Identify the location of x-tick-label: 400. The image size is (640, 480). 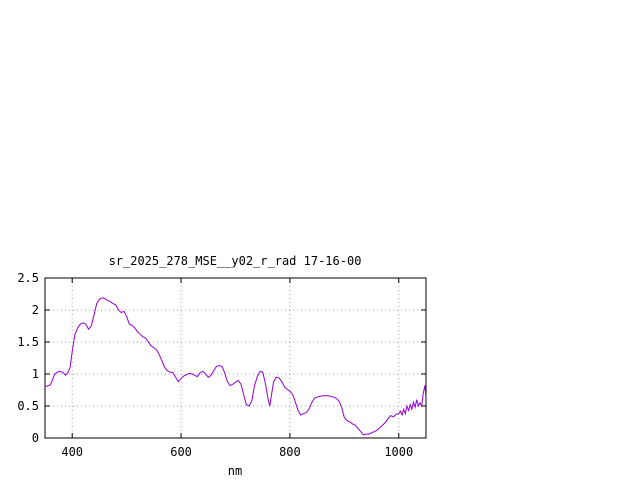
(72, 452).